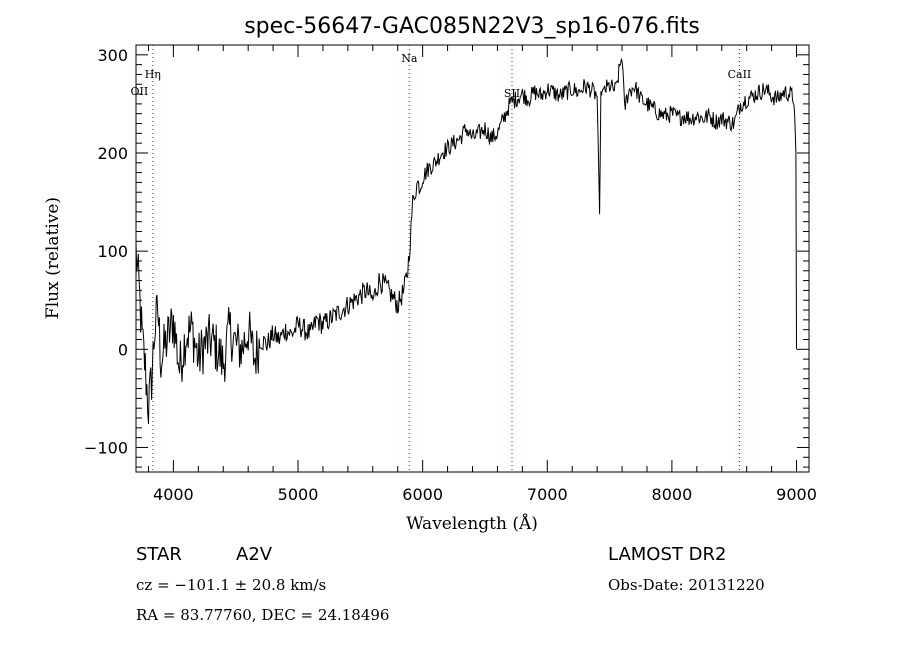 The height and width of the screenshot is (650, 900). I want to click on object-class: STAR, so click(159, 554).